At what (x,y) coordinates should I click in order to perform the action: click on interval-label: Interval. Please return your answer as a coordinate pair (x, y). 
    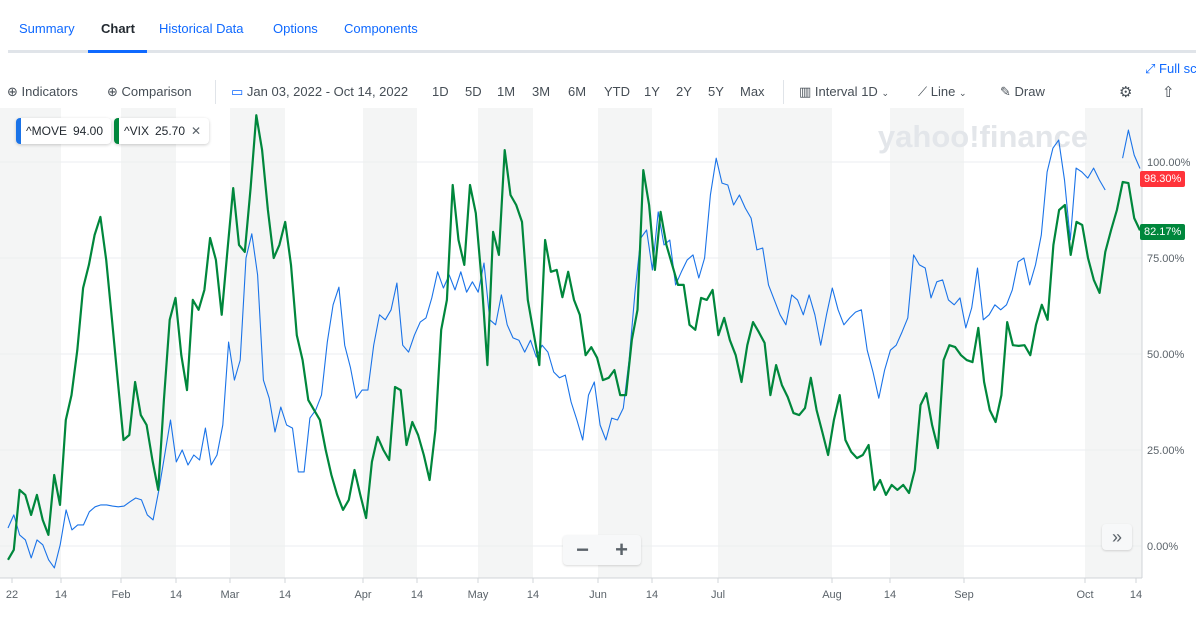
    Looking at the image, I should click on (836, 91).